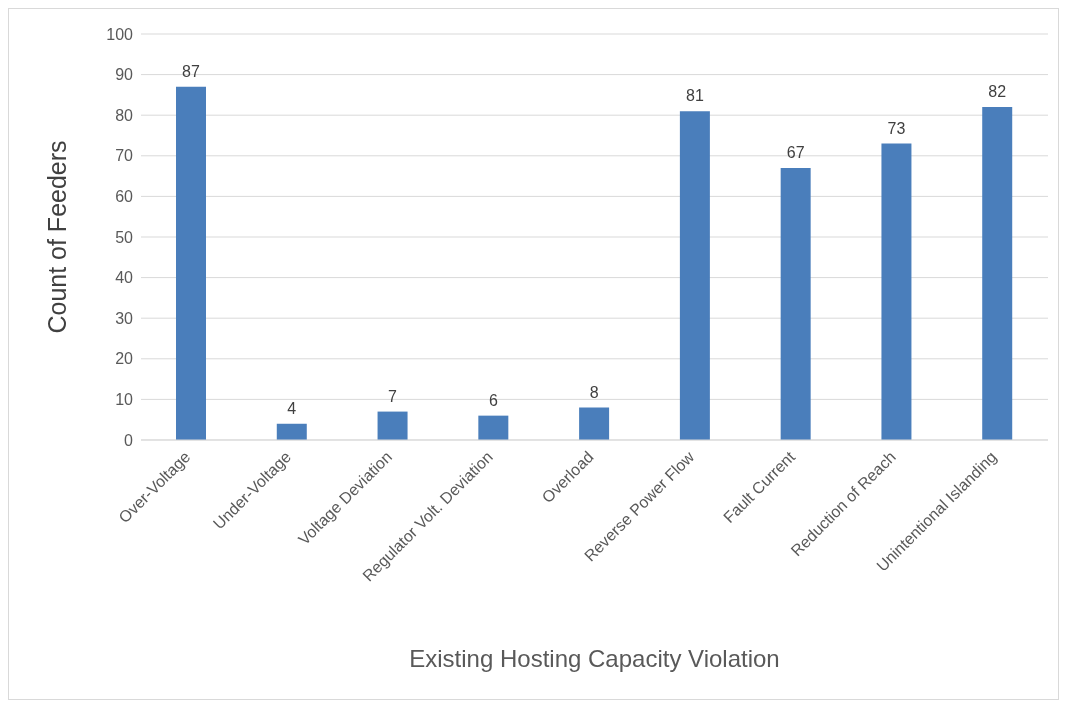 The height and width of the screenshot is (708, 1067). Describe the element at coordinates (795, 152) in the screenshot. I see `data-label: 67` at that location.